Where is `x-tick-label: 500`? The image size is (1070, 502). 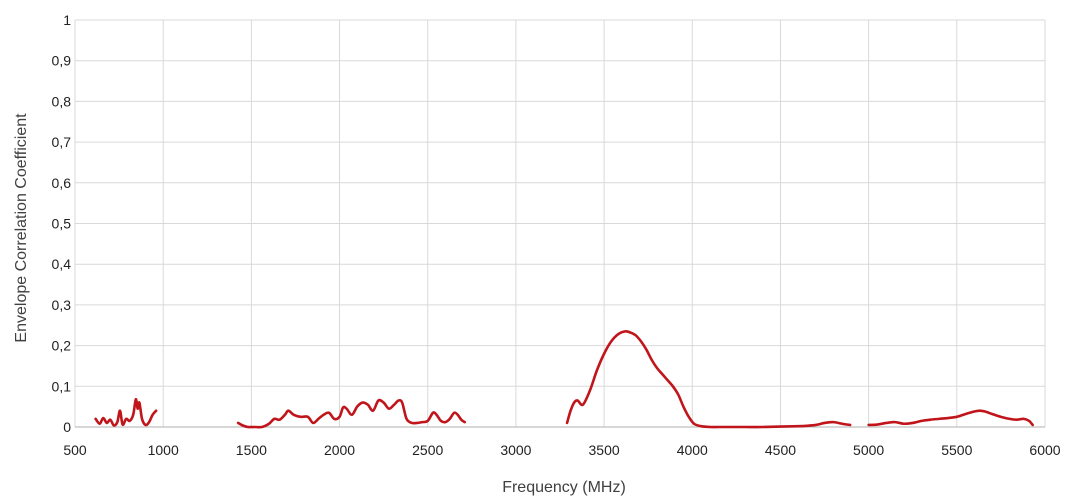 x-tick-label: 500 is located at coordinates (75, 450).